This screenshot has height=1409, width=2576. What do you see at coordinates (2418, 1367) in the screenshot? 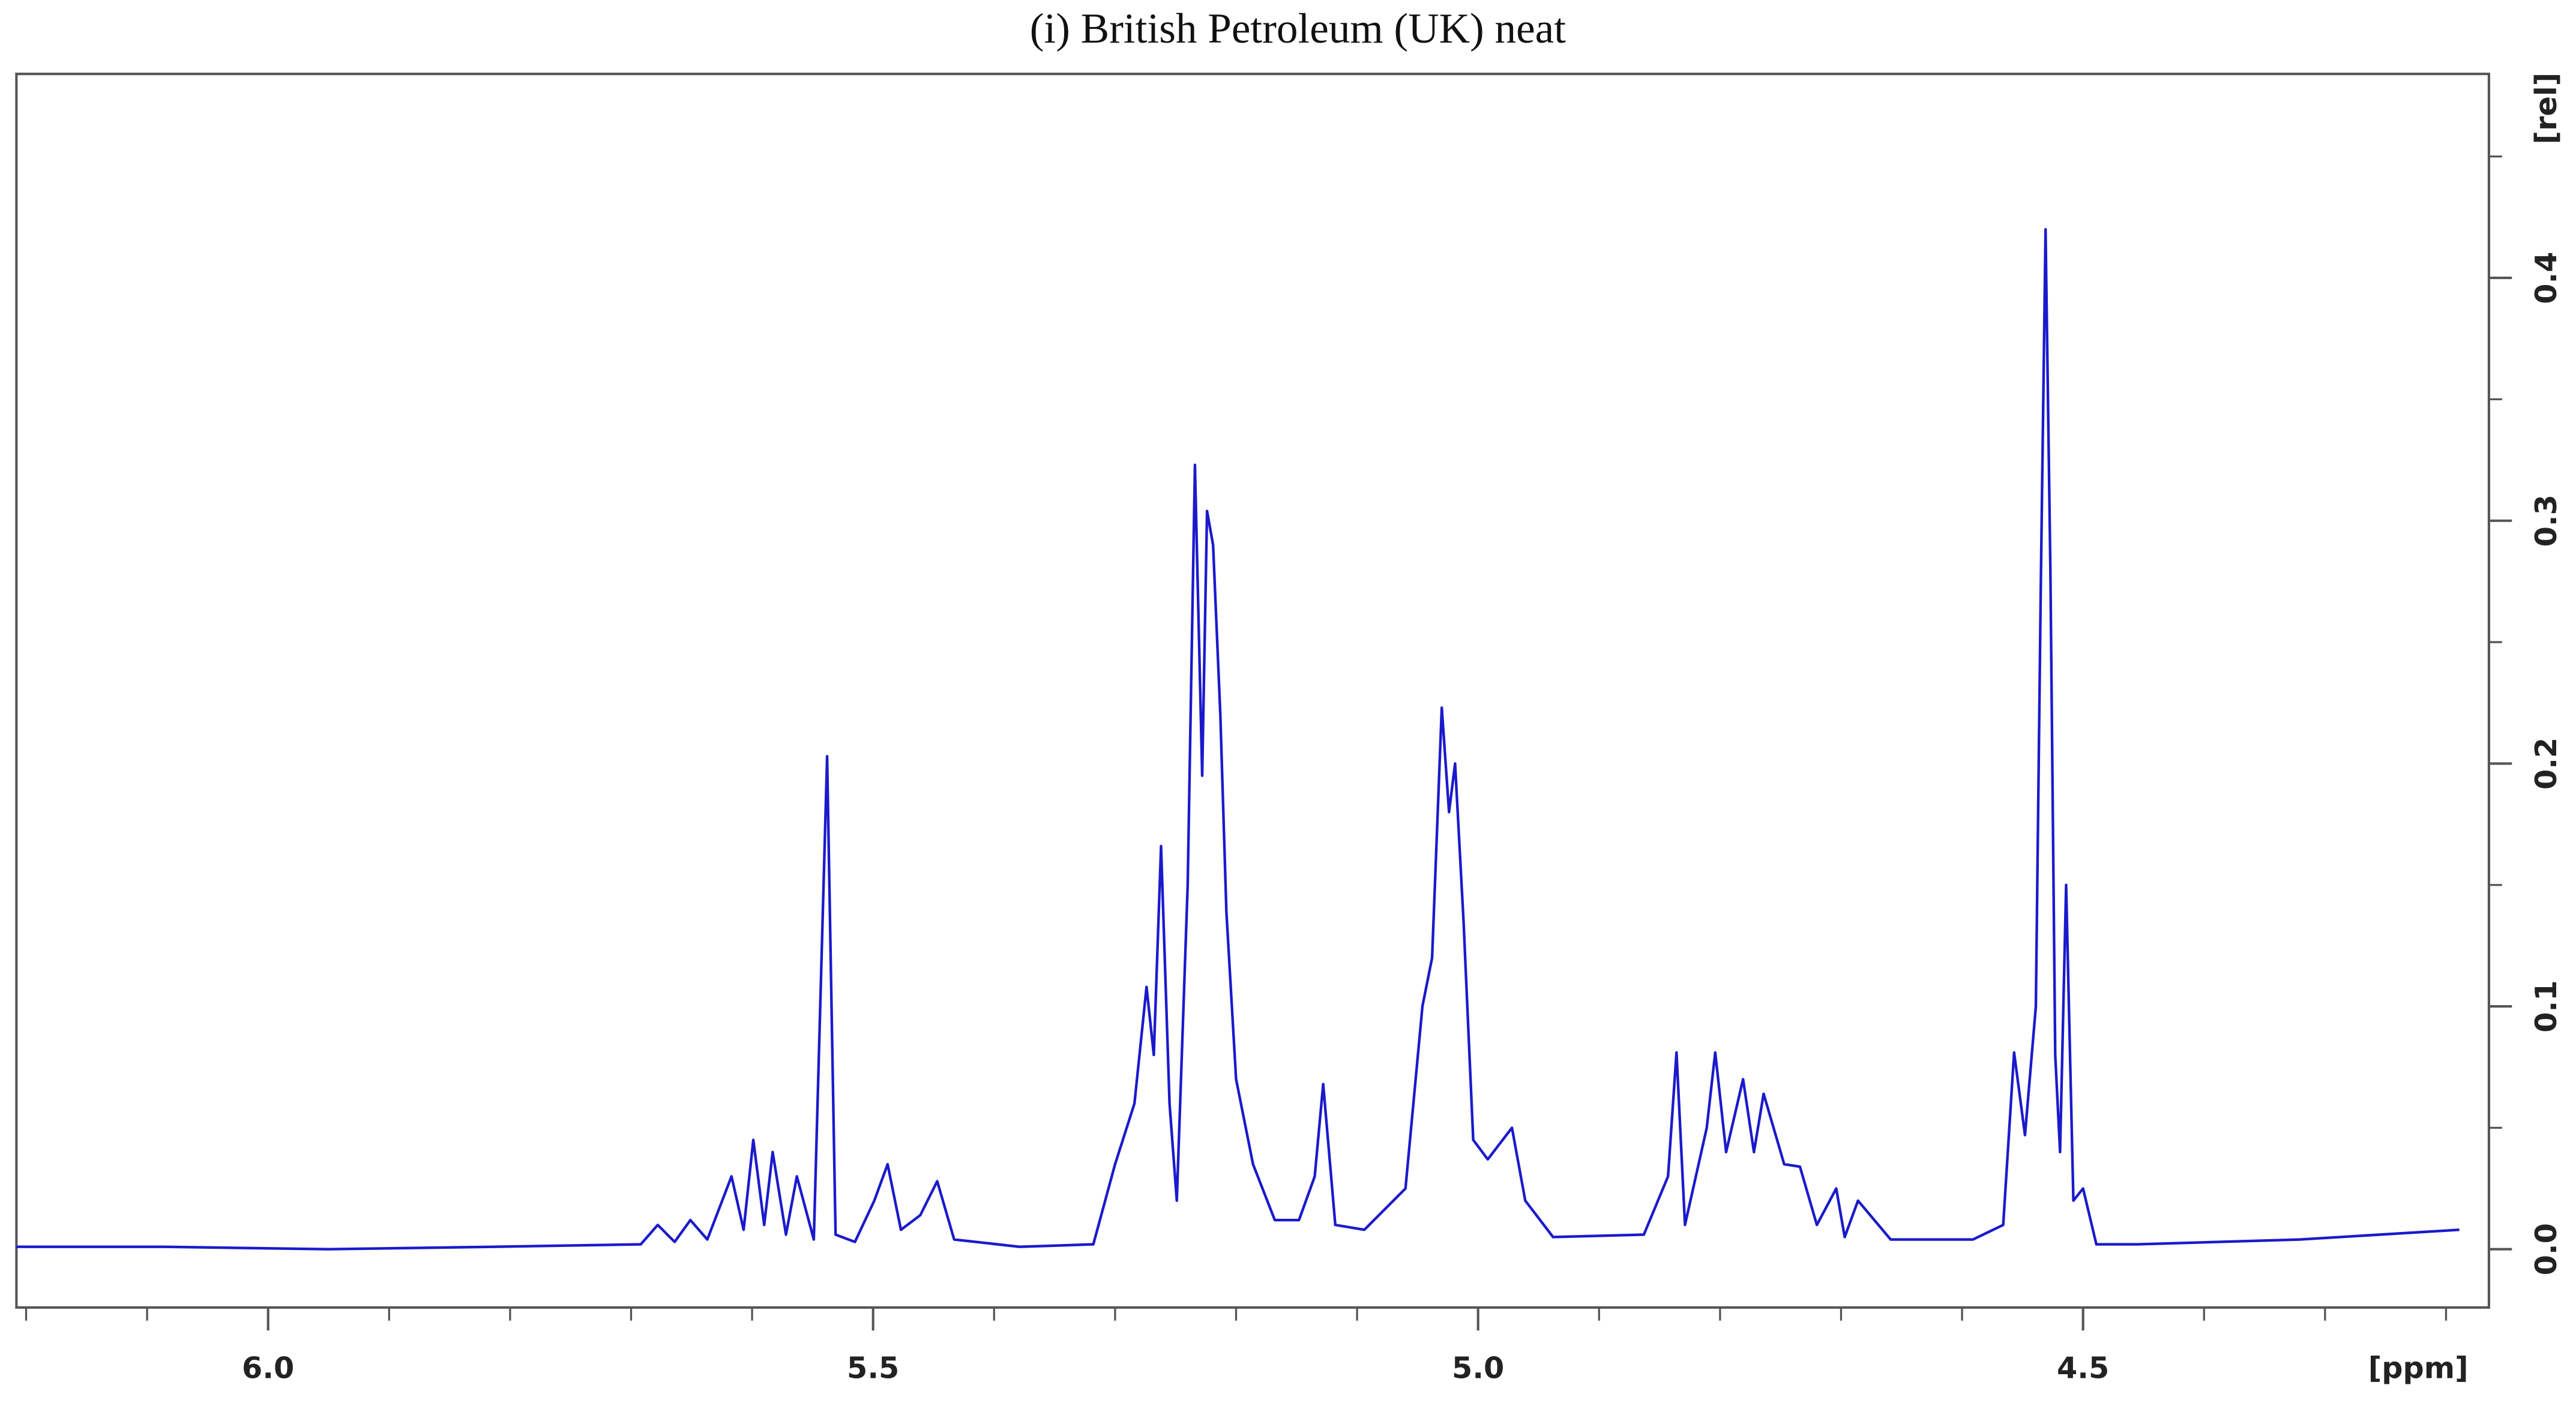
I see `x-axis-label: [ppm]` at bounding box center [2418, 1367].